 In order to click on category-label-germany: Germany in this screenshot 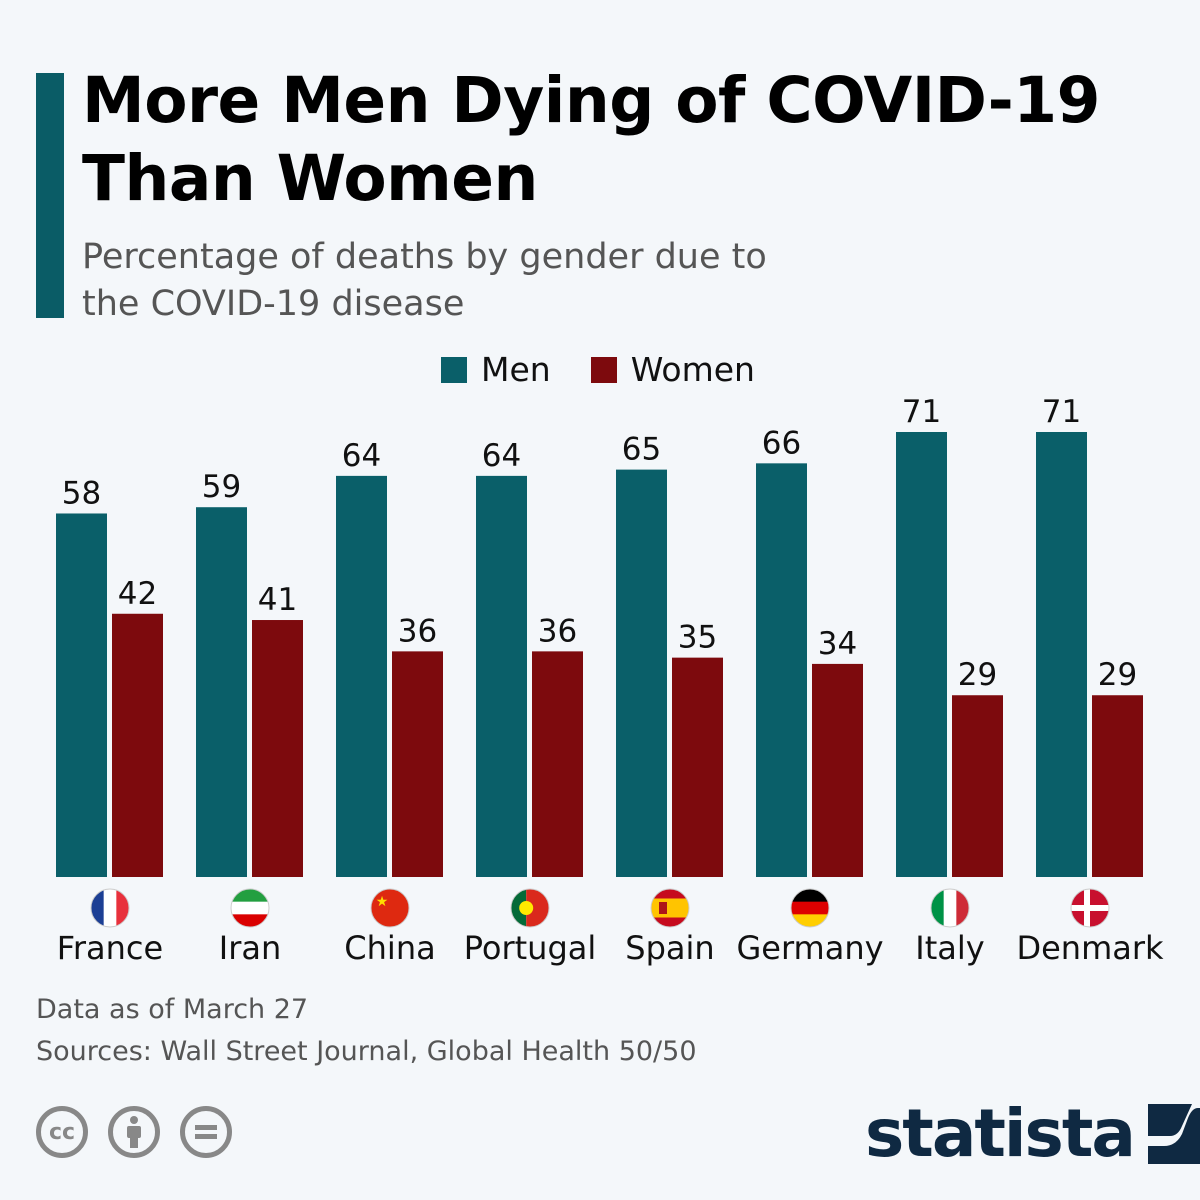, I will do `click(809, 948)`.